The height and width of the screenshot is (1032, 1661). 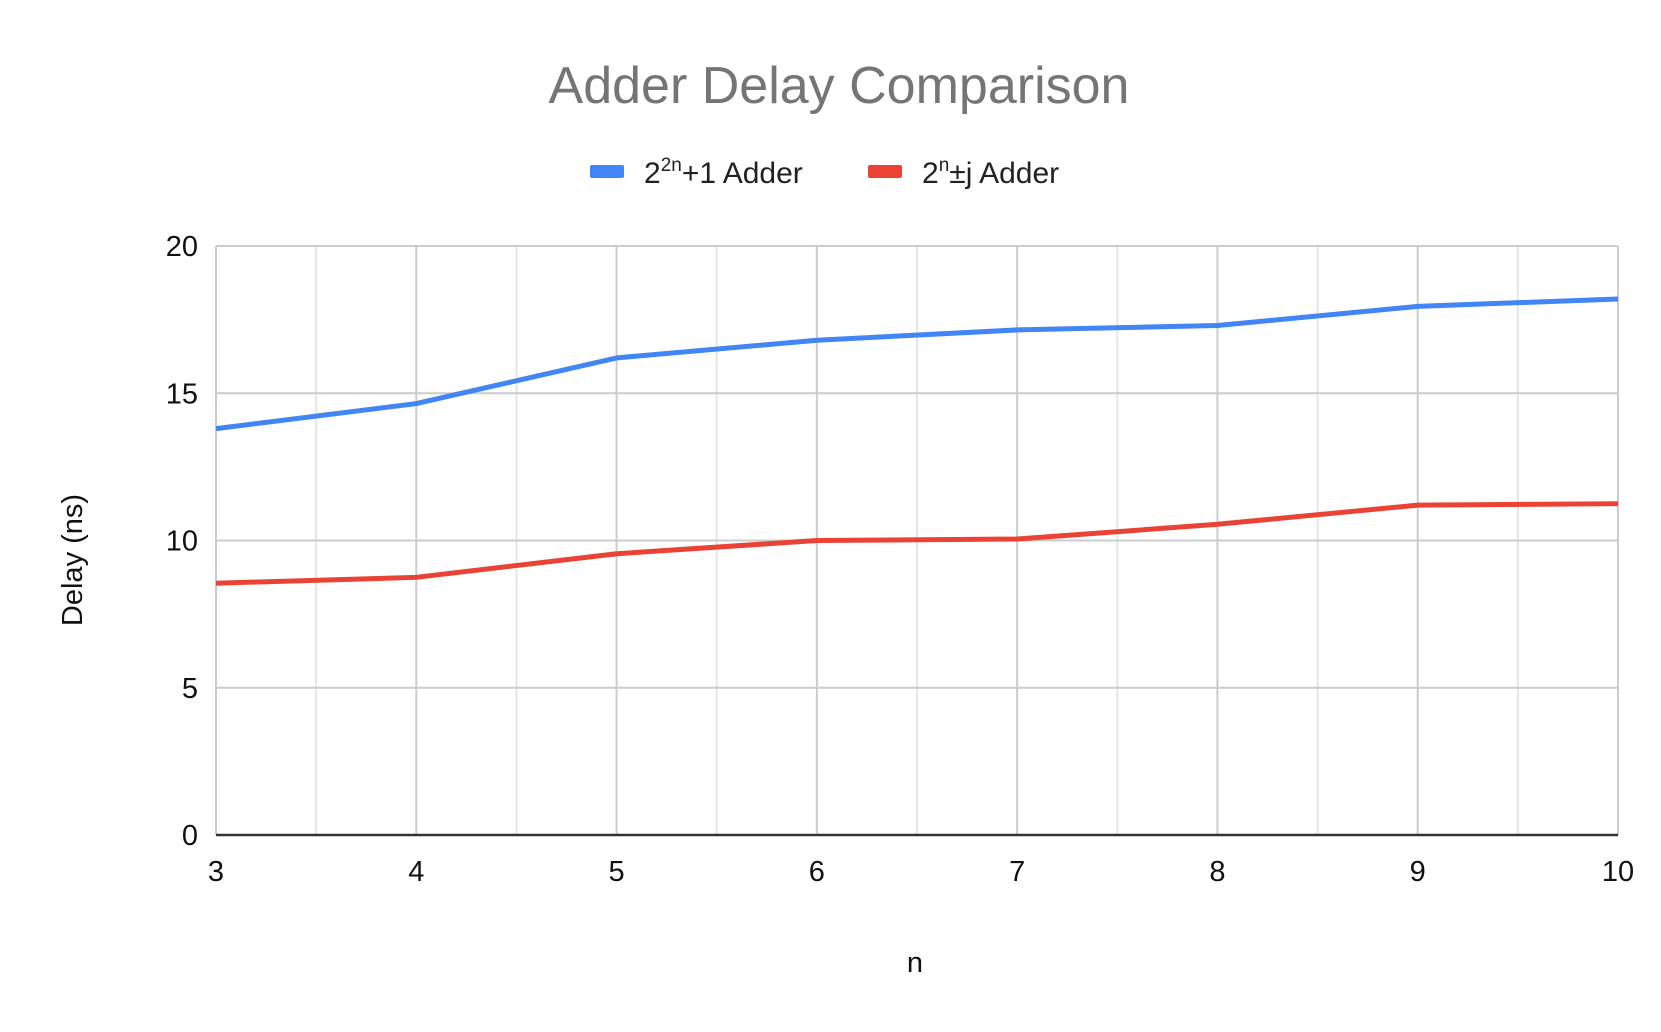 I want to click on legend: 22n+1 Adder 2n±j Adder, so click(x=824, y=172).